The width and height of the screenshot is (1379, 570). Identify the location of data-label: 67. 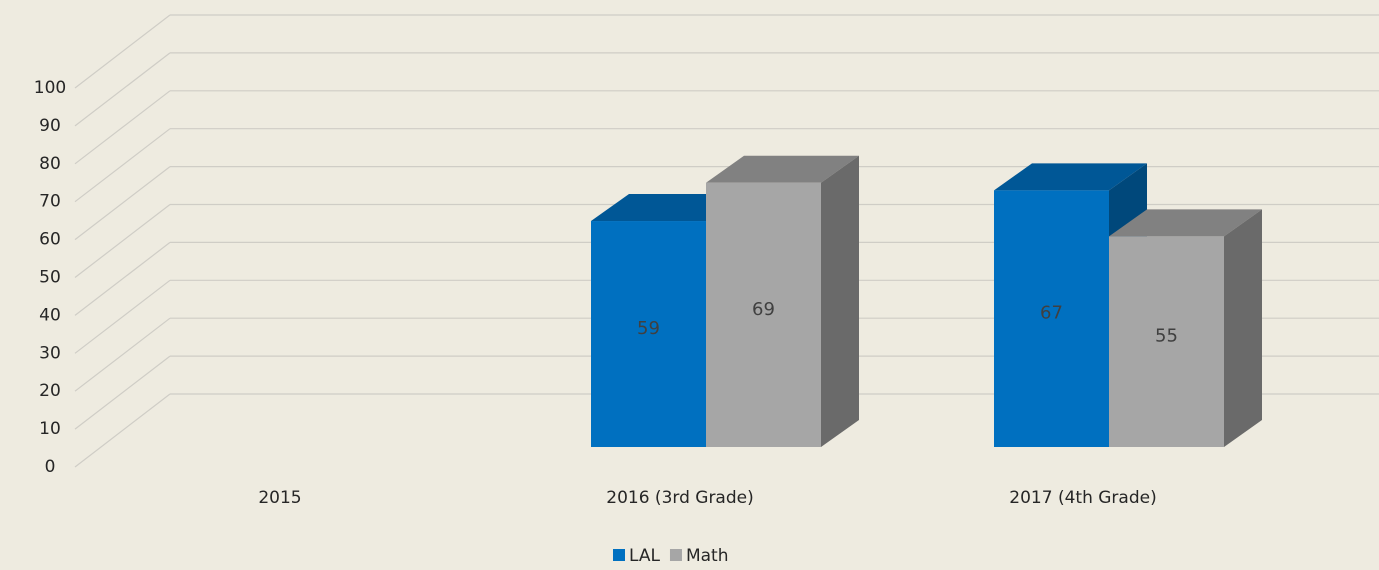
(1051, 313).